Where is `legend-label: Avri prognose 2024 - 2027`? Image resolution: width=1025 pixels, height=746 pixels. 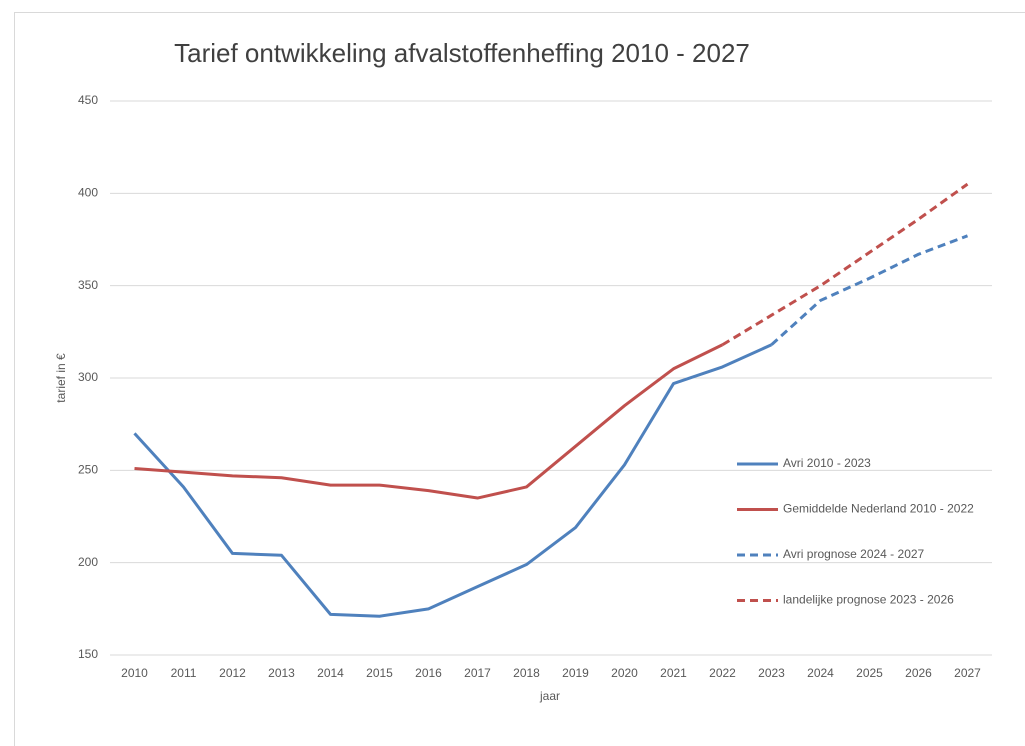
legend-label: Avri prognose 2024 - 2027 is located at coordinates (854, 554).